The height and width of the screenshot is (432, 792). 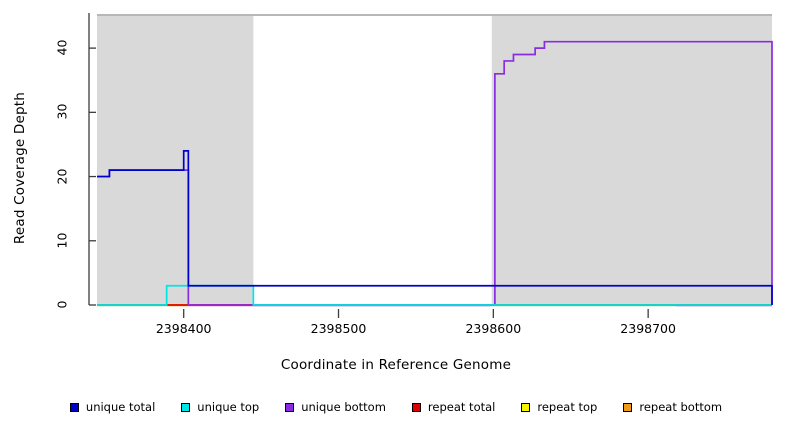 What do you see at coordinates (120, 407) in the screenshot?
I see `legend-label: unique total` at bounding box center [120, 407].